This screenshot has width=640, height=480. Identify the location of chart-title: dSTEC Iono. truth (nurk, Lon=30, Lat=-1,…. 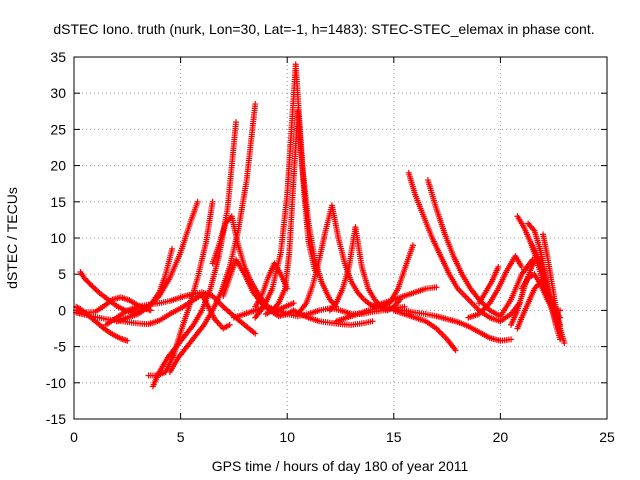
(323, 29).